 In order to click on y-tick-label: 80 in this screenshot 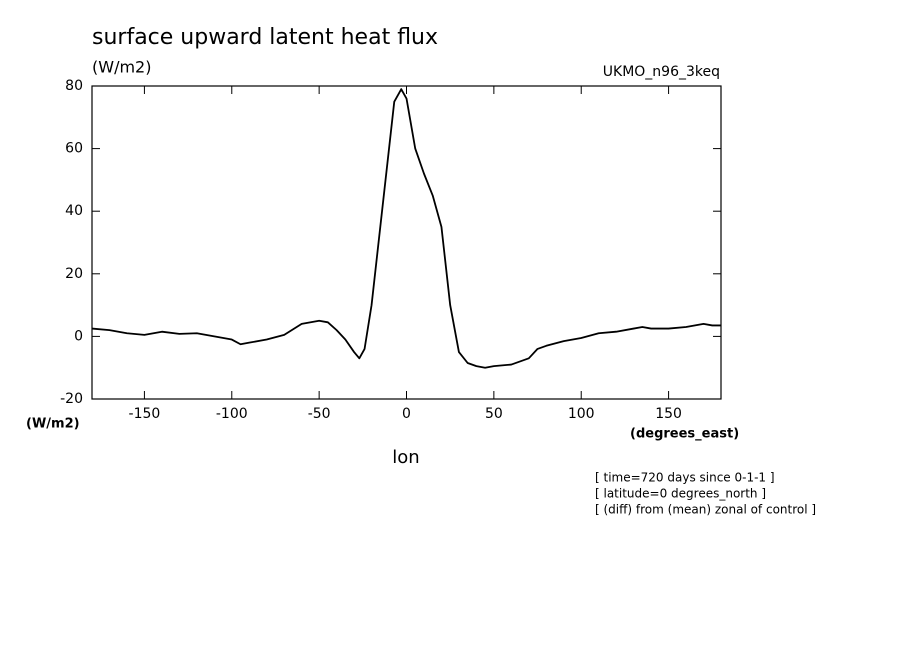, I will do `click(74, 86)`.